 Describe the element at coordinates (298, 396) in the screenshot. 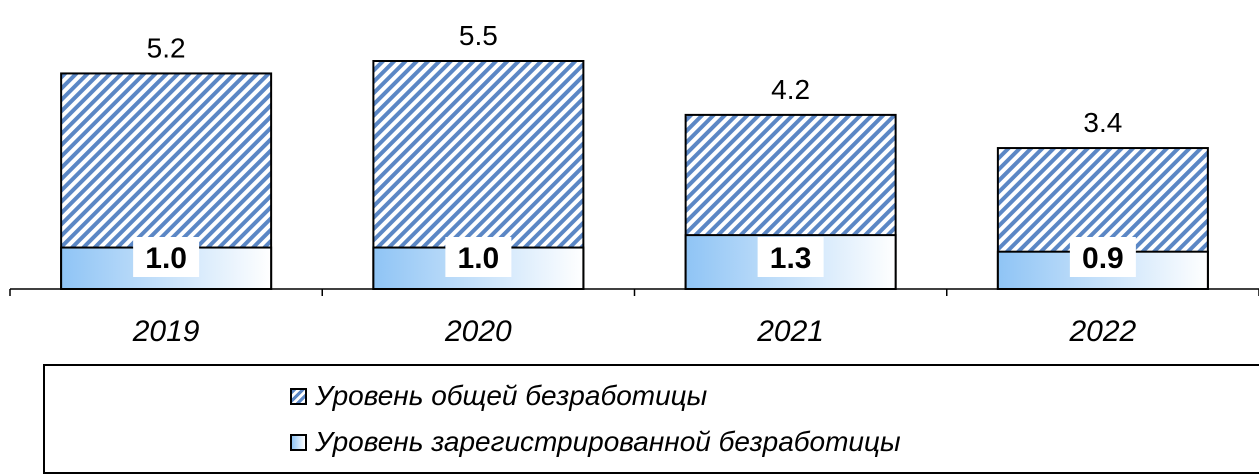

I see `hatched-square-icon` at that location.